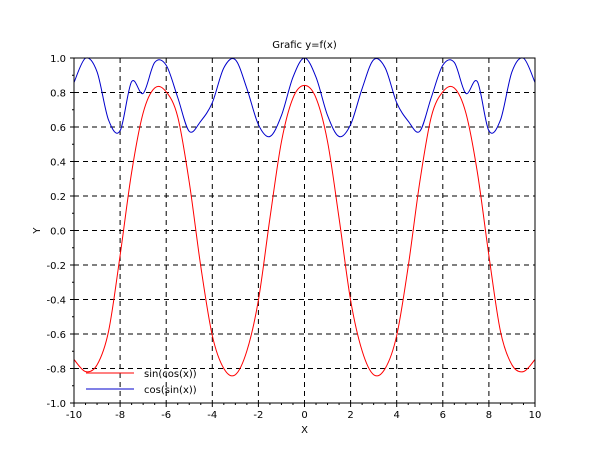  What do you see at coordinates (170, 374) in the screenshot?
I see `legend-label: sin(cos(x))` at bounding box center [170, 374].